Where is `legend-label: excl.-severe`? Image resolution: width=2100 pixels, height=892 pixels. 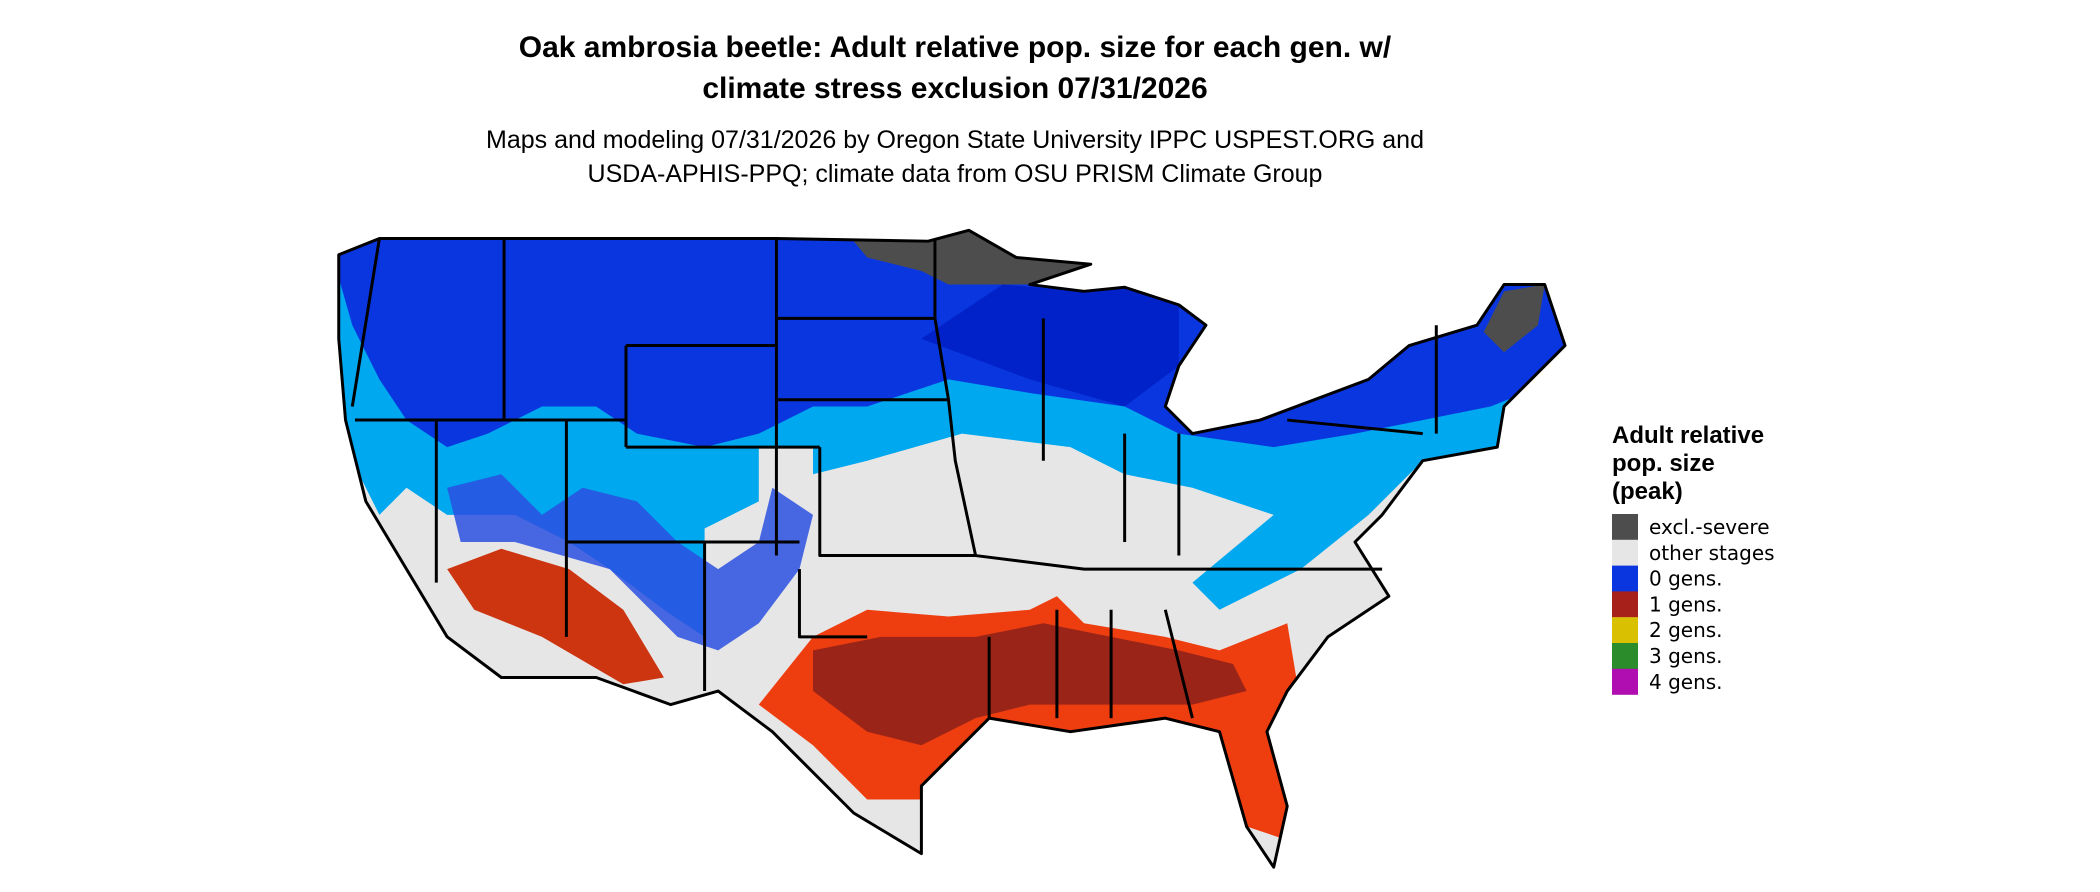
legend-label: excl.-severe is located at coordinates (1709, 527).